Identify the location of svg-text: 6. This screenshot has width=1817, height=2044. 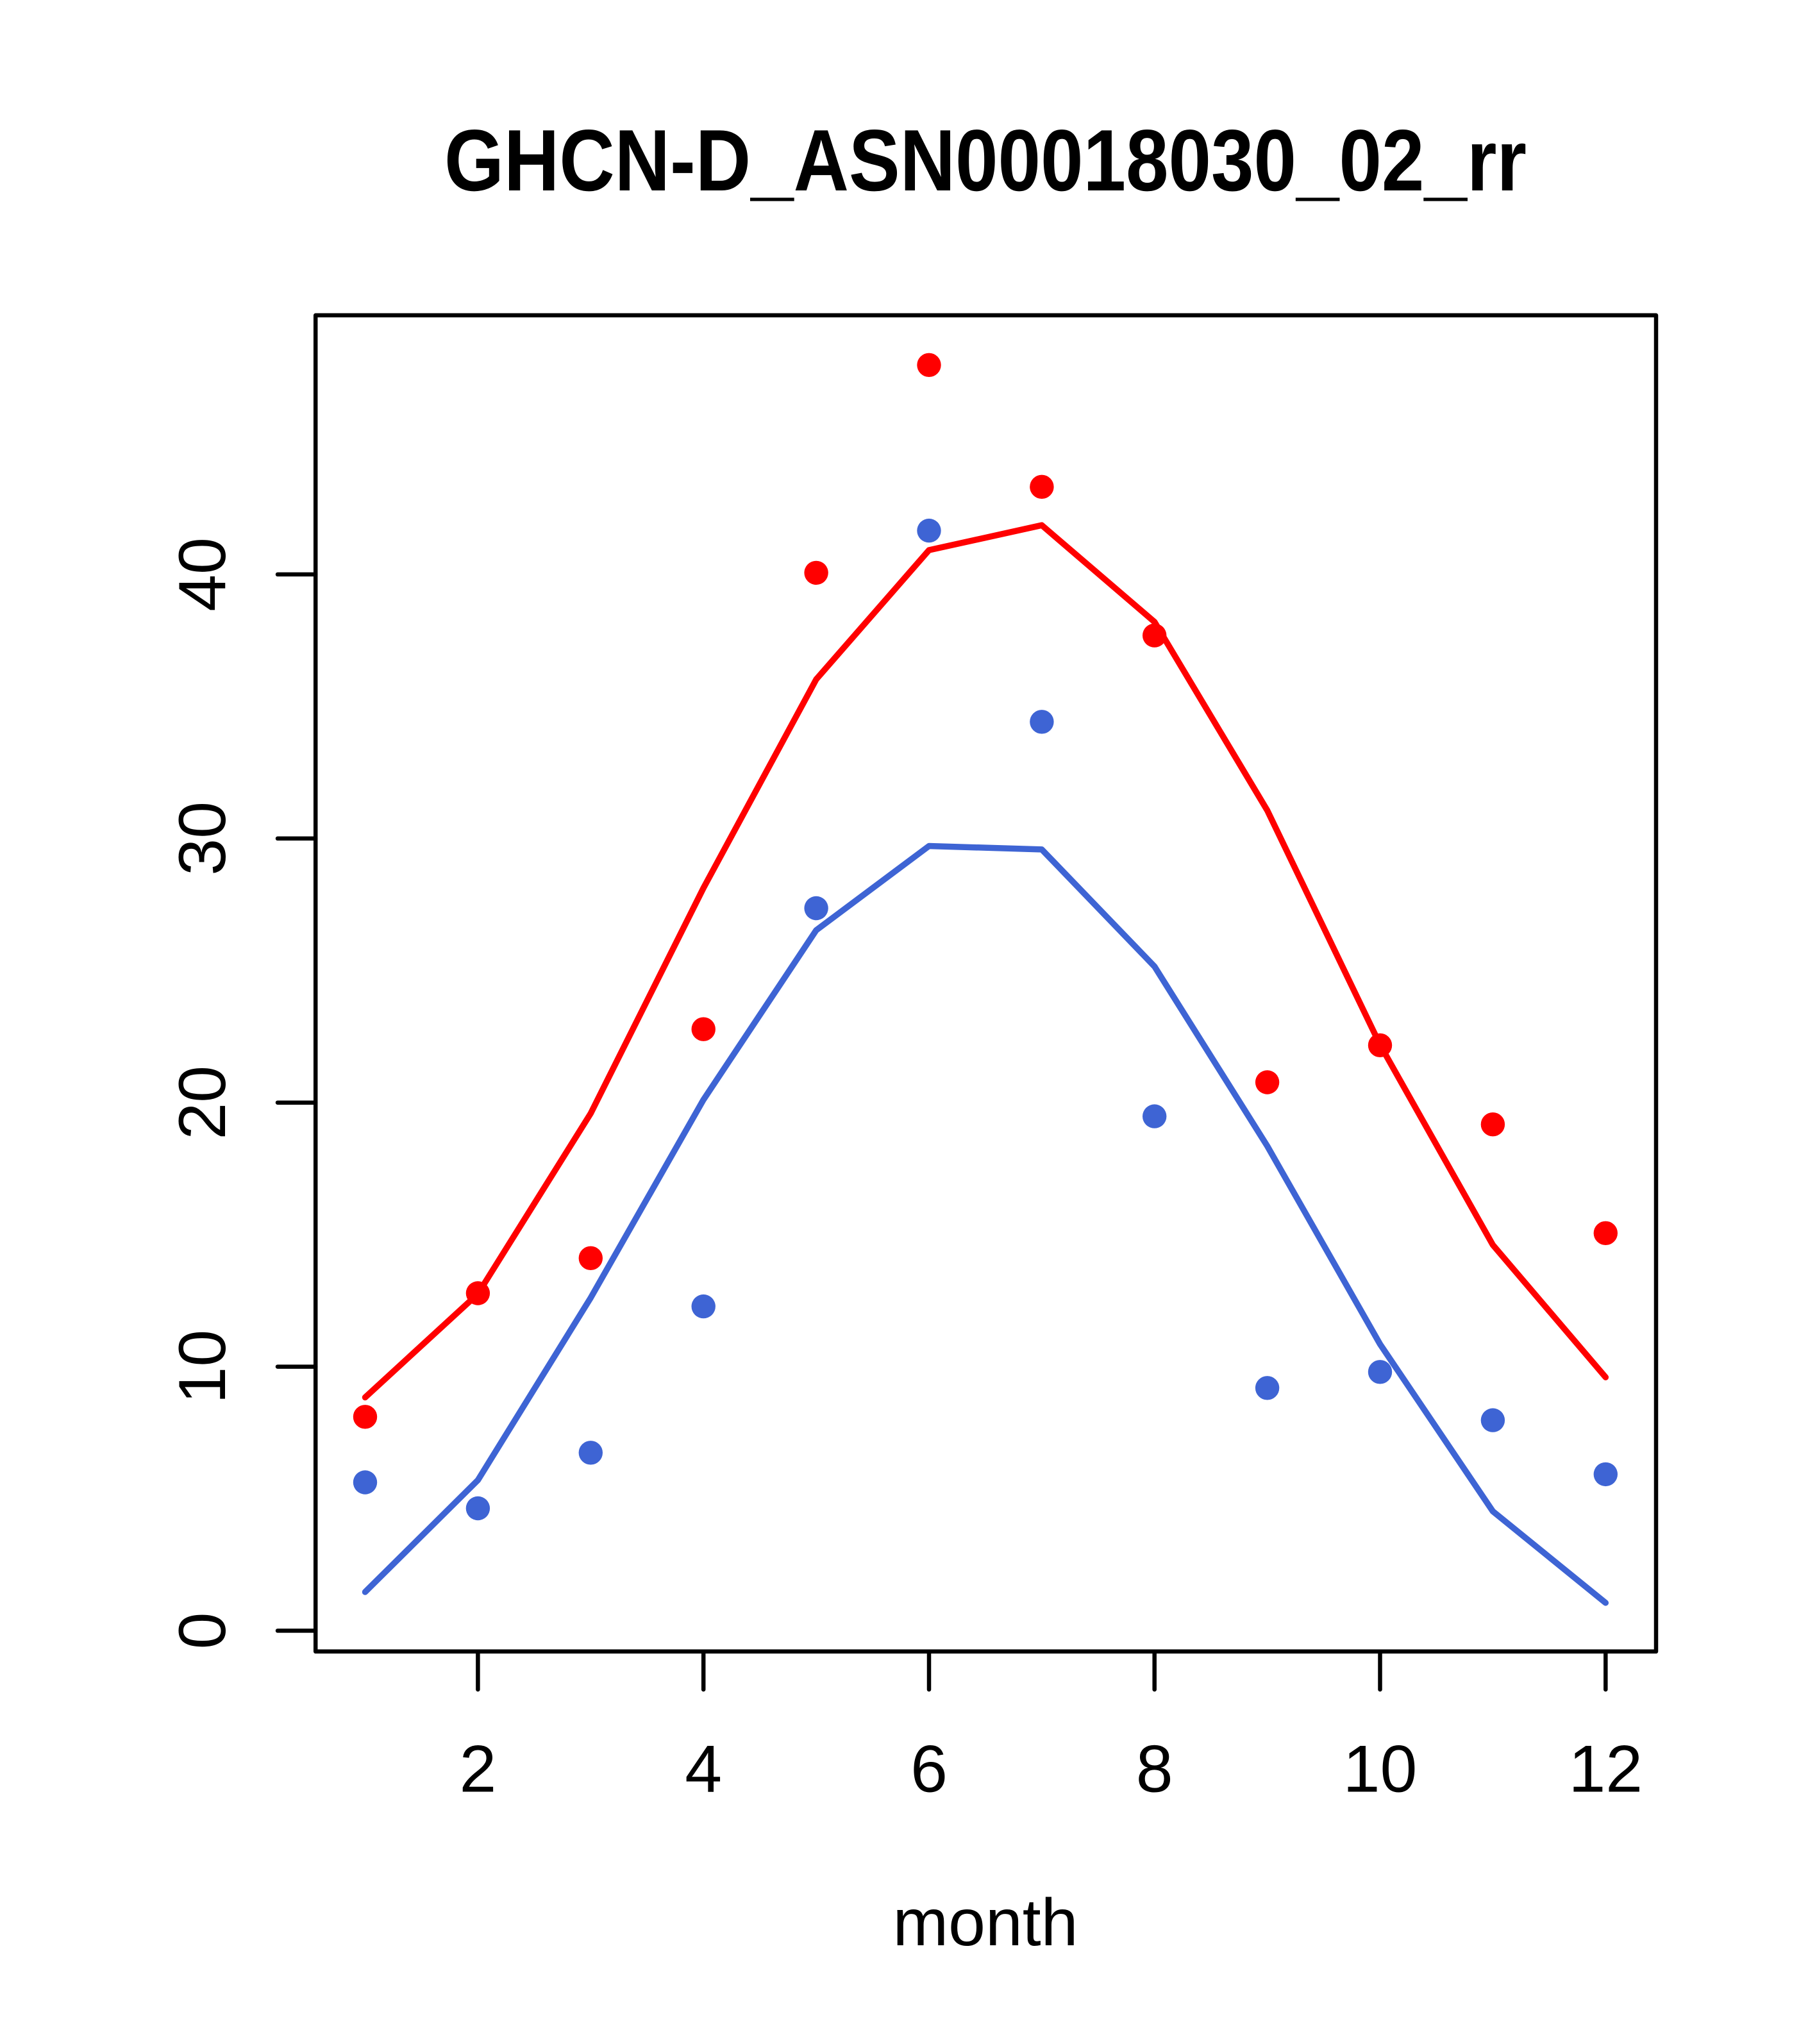
(929, 1769).